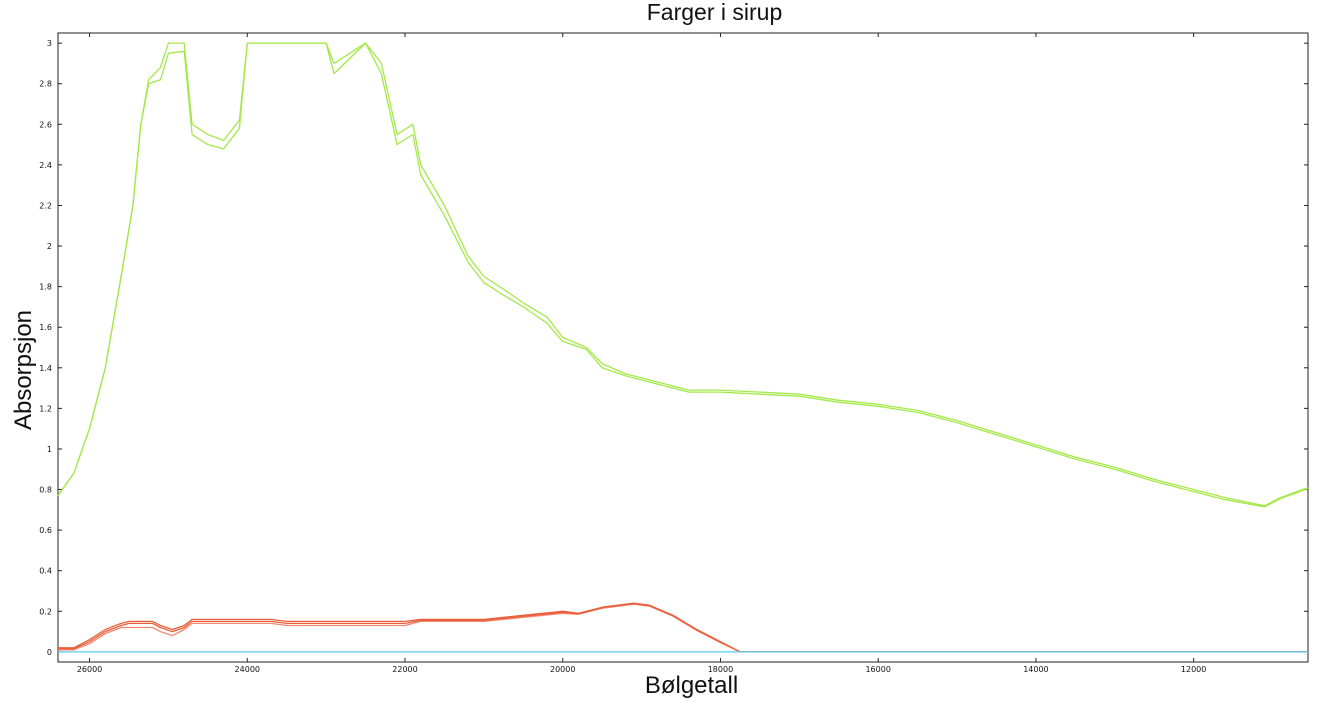 This screenshot has height=709, width=1329. I want to click on x-tick-label: 14000, so click(1035, 669).